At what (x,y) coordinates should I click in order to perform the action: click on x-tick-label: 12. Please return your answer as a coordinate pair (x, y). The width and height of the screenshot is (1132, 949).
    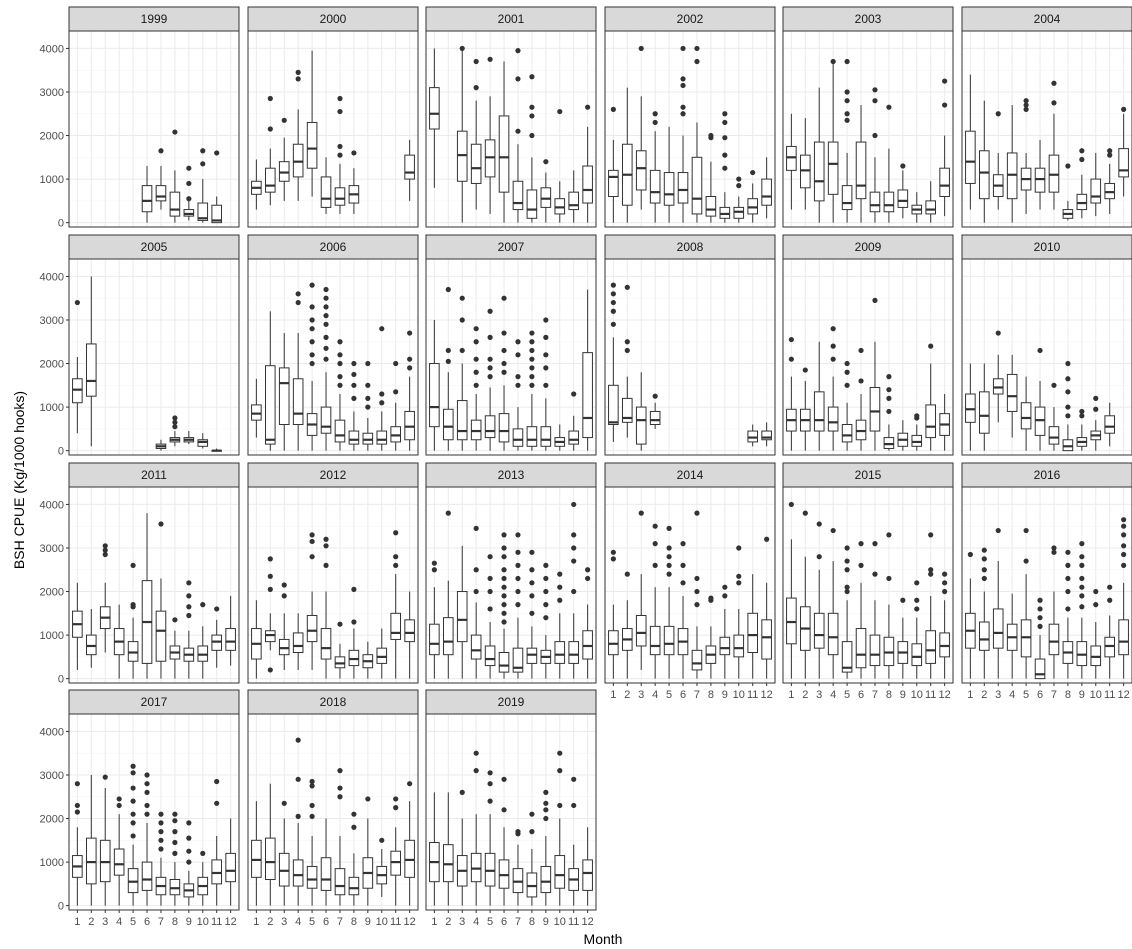
    Looking at the image, I should click on (767, 695).